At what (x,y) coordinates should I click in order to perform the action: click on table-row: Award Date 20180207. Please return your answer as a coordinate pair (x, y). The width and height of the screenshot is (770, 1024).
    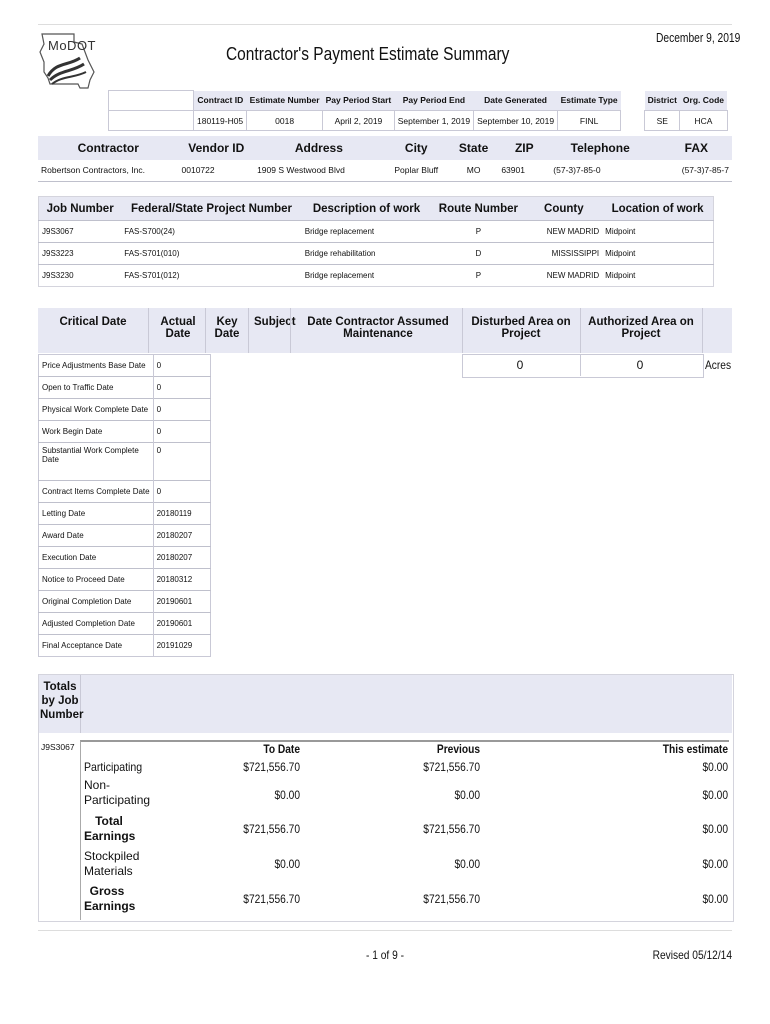
    Looking at the image, I should click on (124, 535).